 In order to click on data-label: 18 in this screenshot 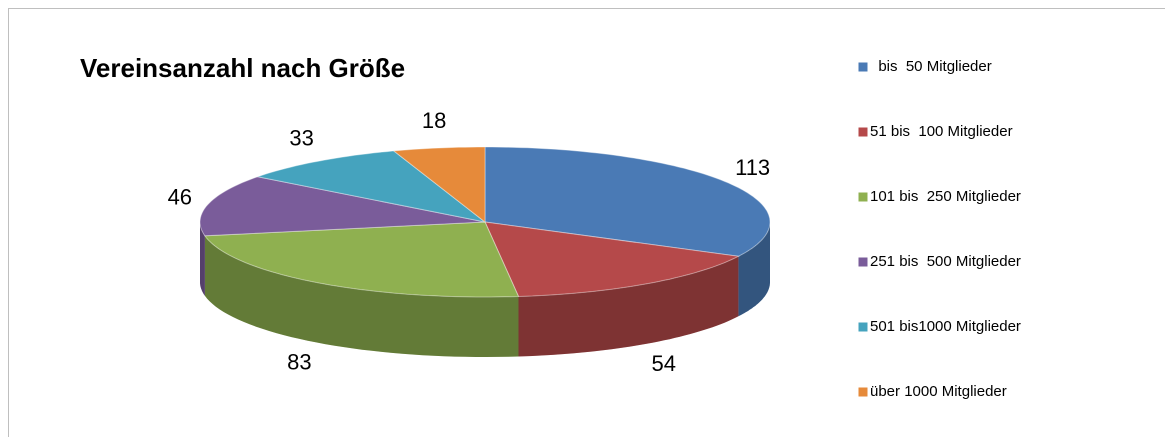, I will do `click(434, 120)`.